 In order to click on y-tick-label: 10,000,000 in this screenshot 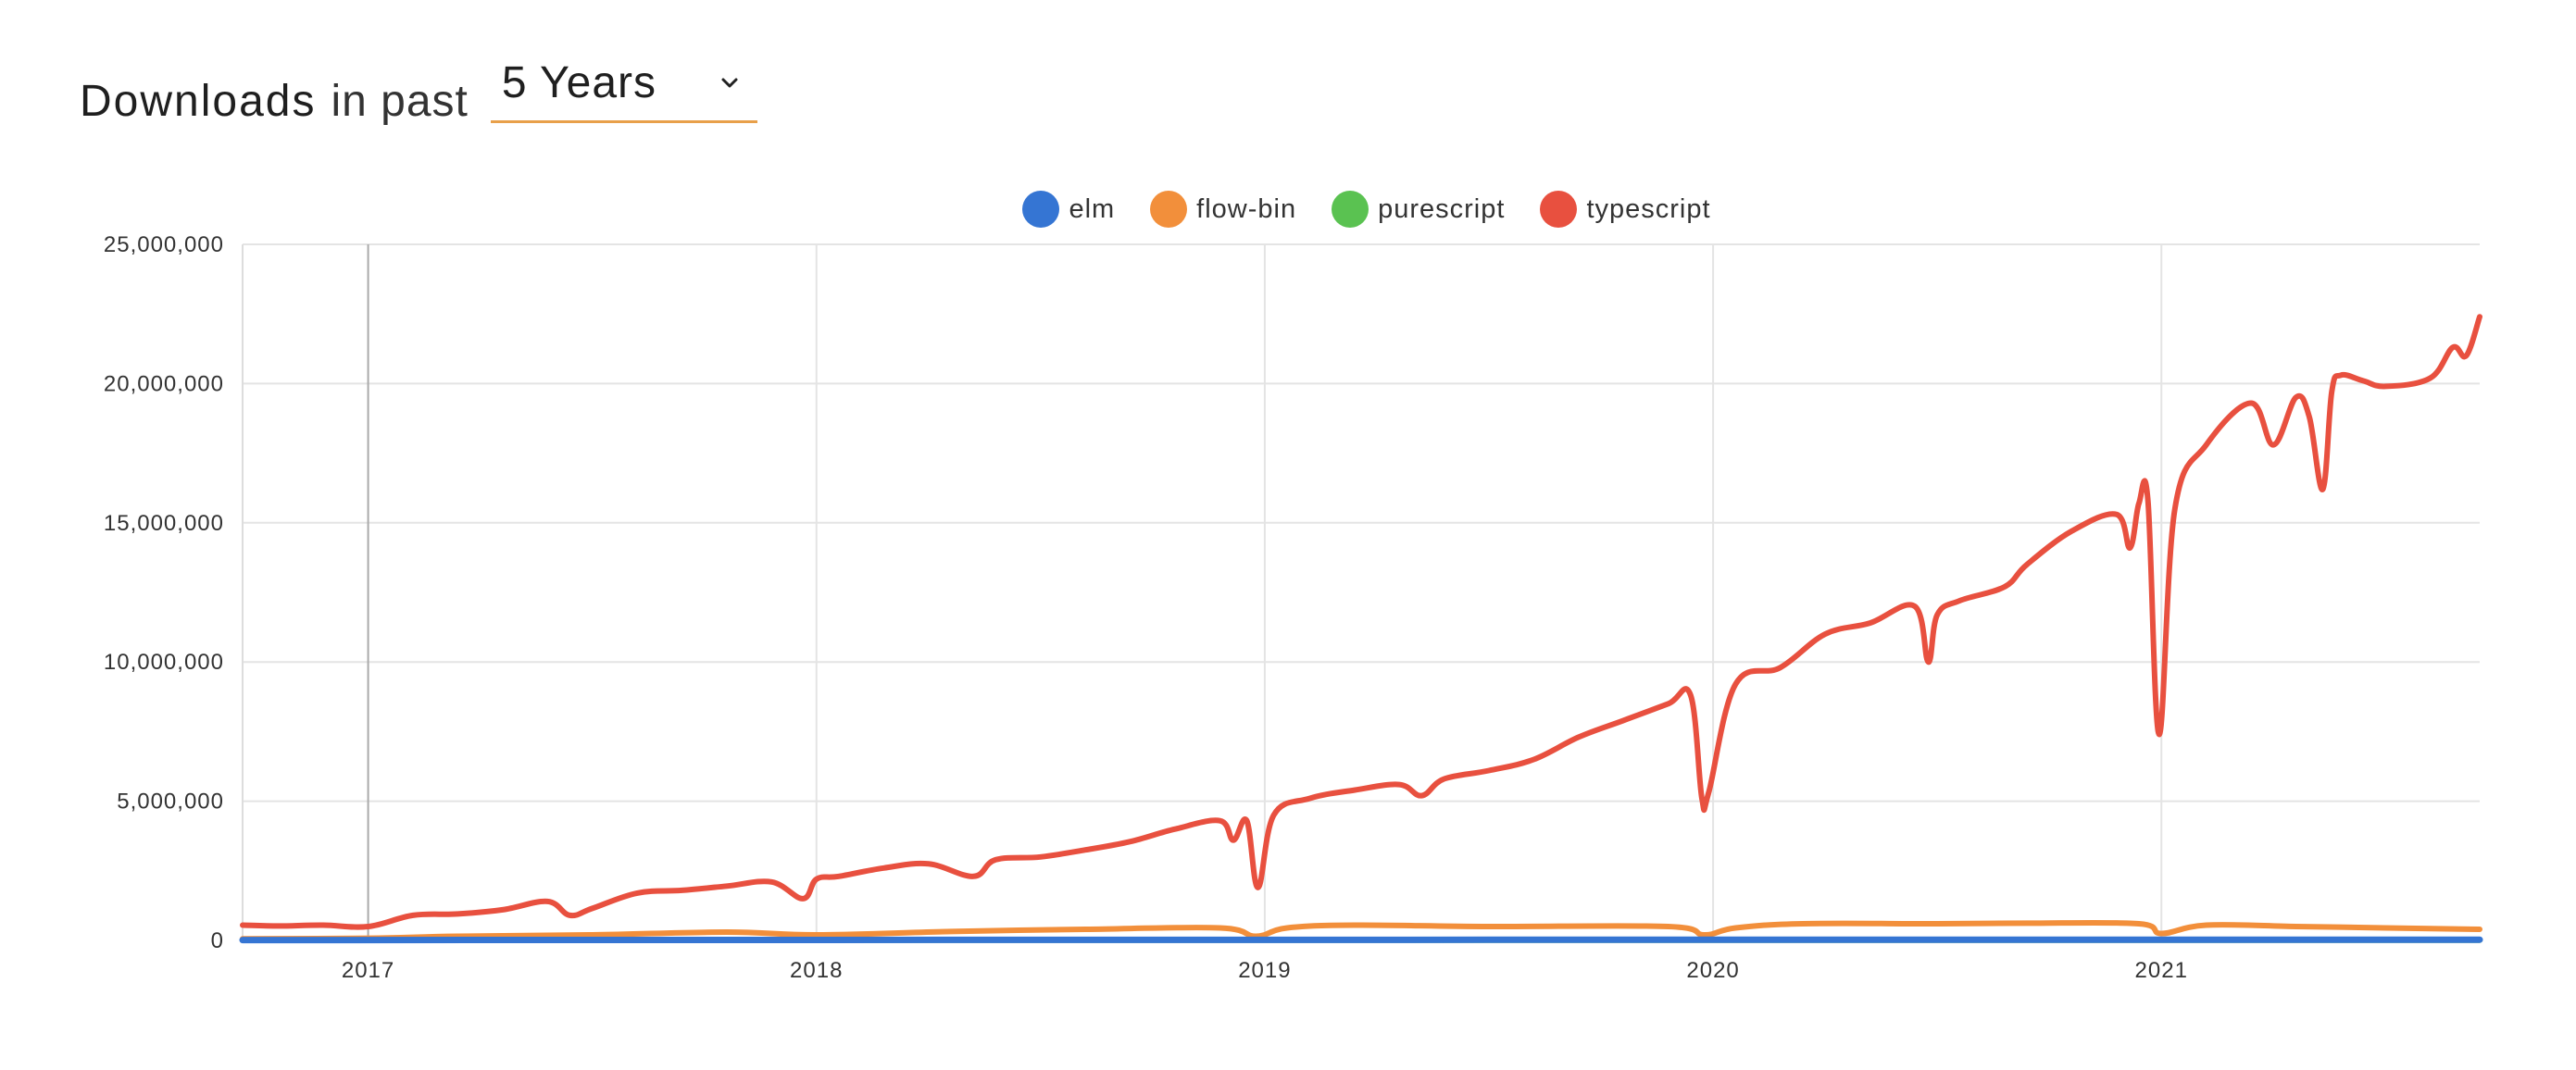, I will do `click(164, 663)`.